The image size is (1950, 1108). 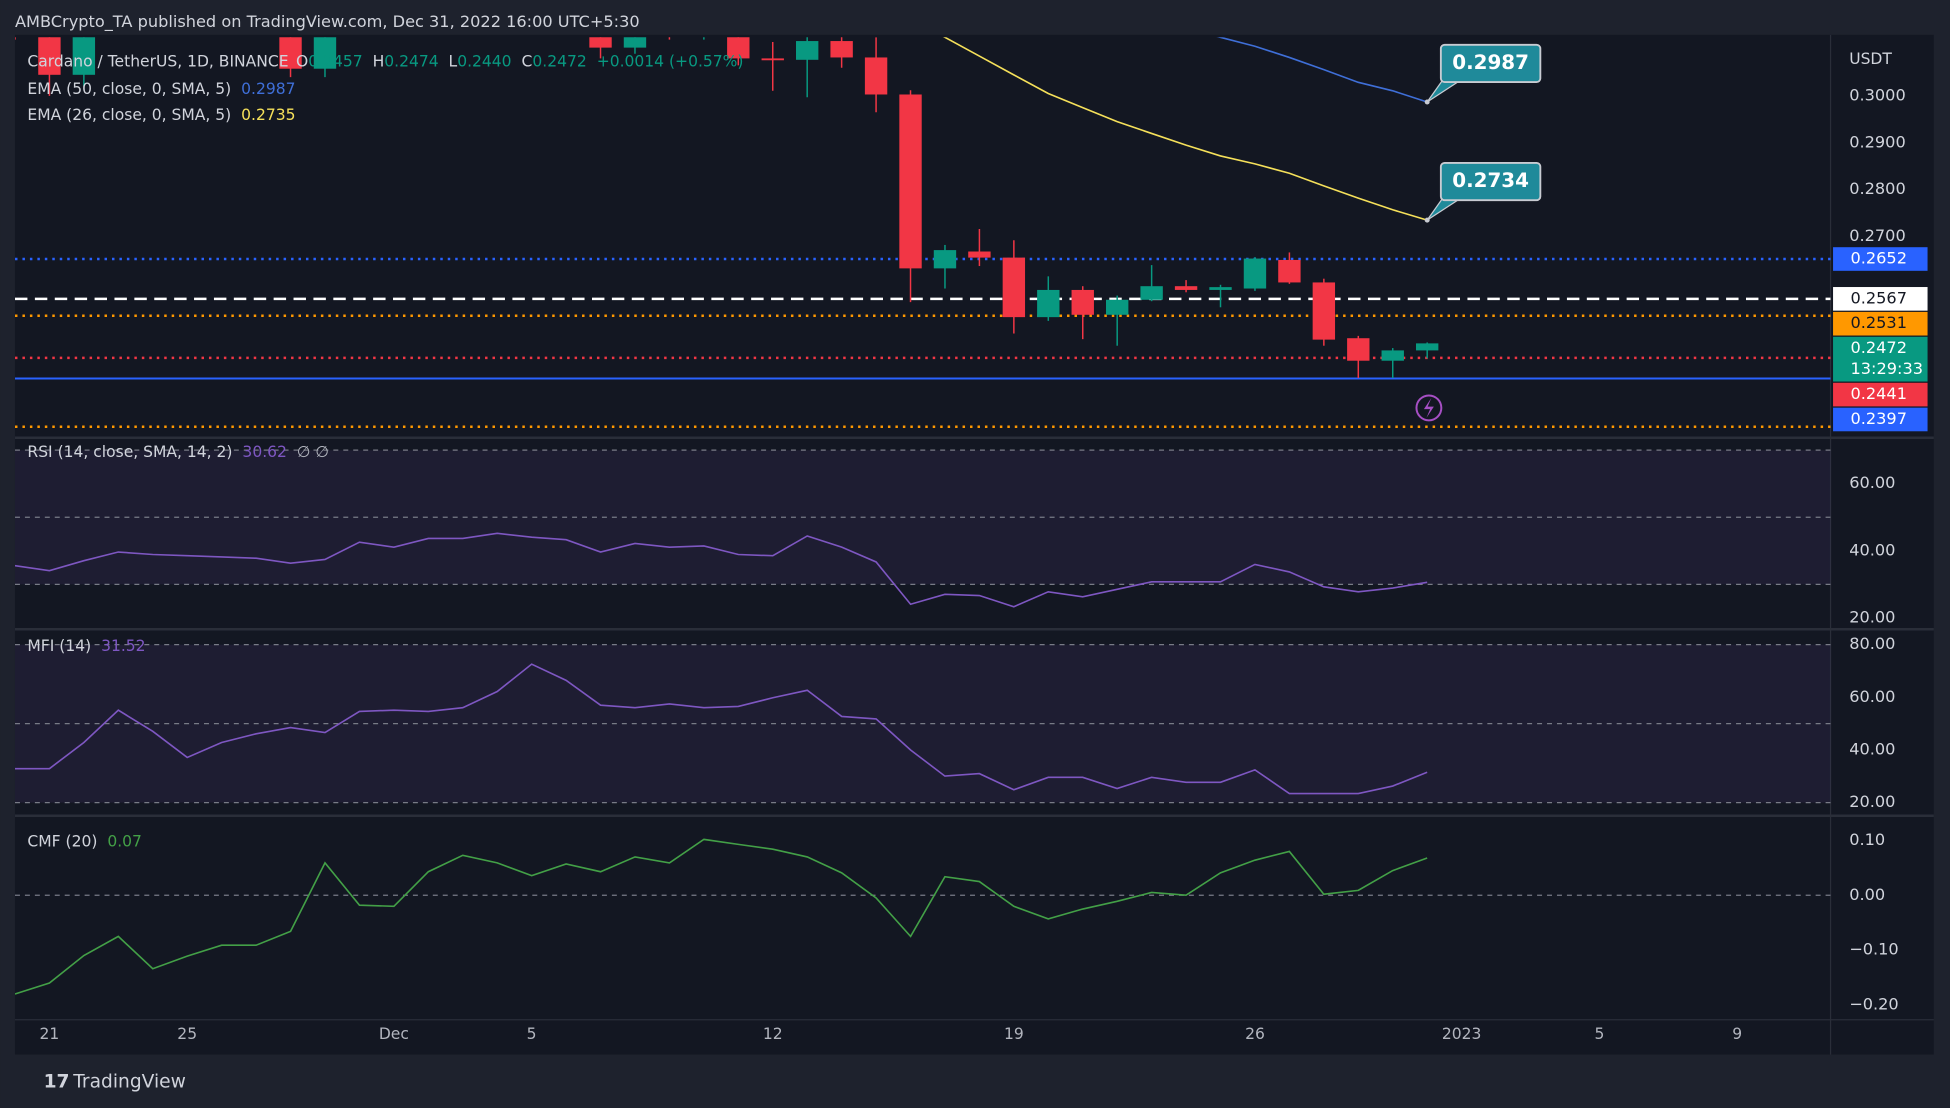 I want to click on x-tick-label: 5, so click(x=1599, y=1034).